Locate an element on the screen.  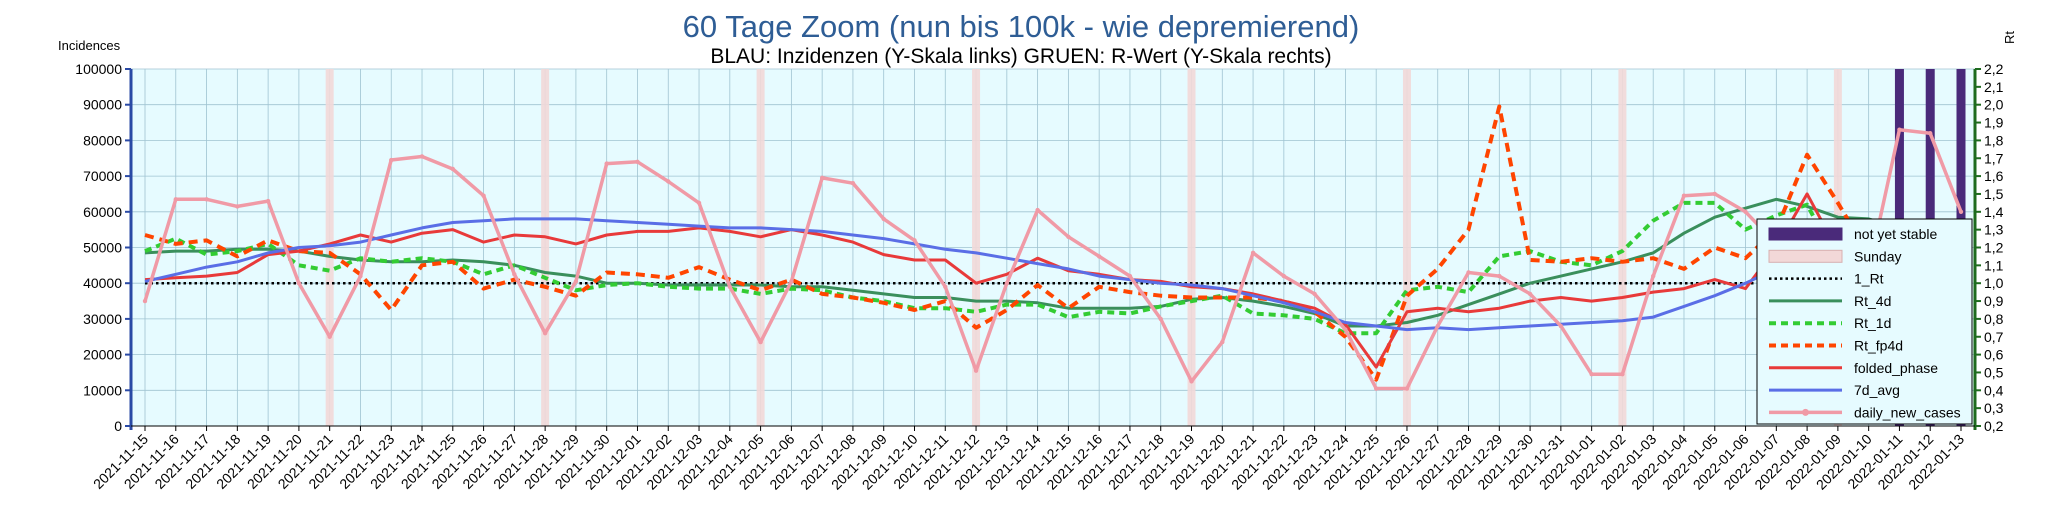
y-tick-label-left: 60000 is located at coordinates (102, 212).